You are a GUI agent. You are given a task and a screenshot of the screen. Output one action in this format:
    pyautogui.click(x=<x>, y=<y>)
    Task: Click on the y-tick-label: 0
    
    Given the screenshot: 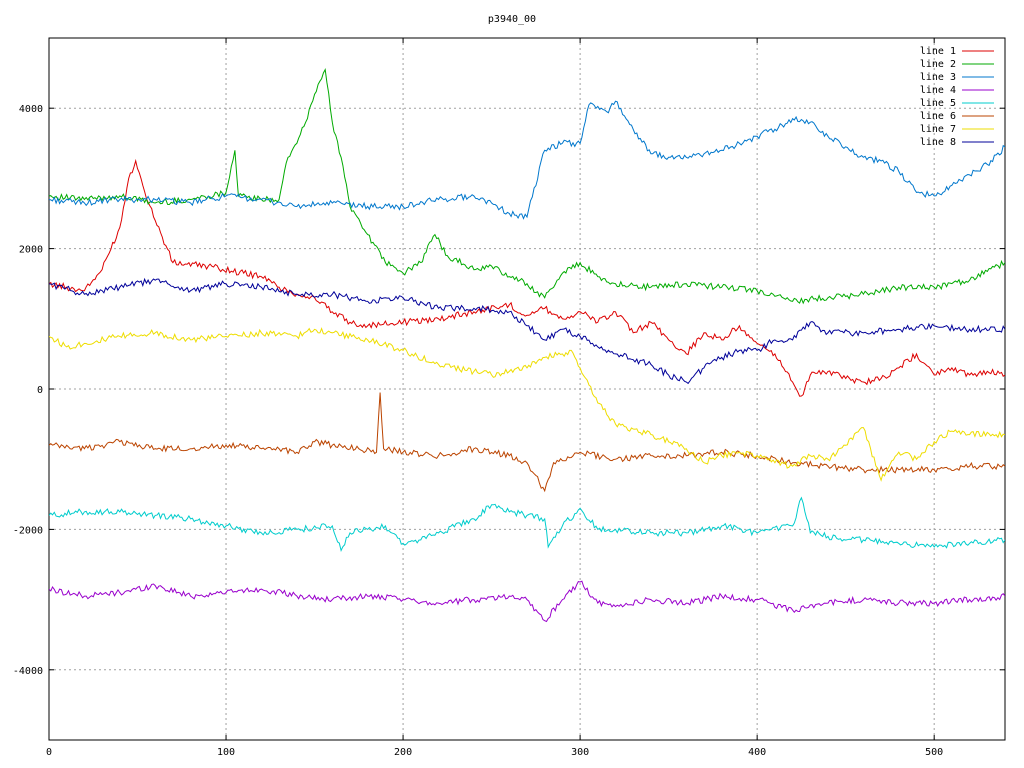 What is the action you would take?
    pyautogui.click(x=40, y=390)
    